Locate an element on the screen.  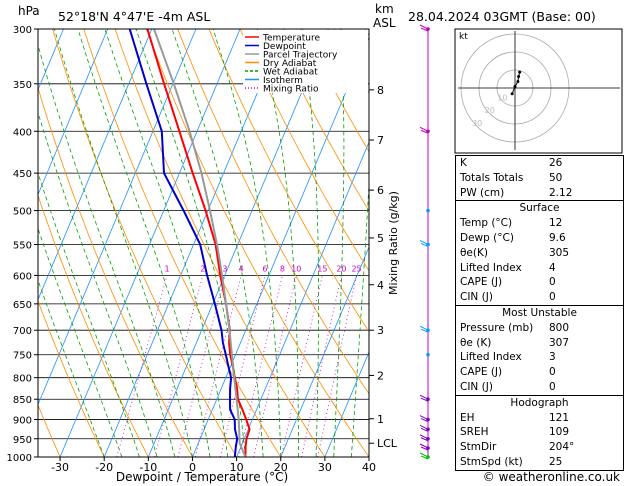
surface-value: 9.6 is located at coordinates (557, 237).